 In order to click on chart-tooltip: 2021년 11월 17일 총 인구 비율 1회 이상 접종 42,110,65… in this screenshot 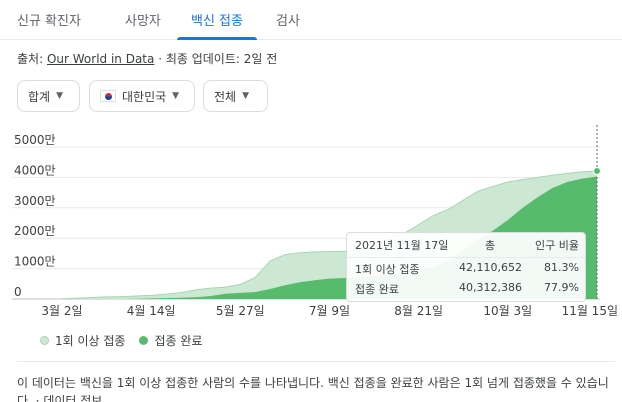, I will do `click(466, 267)`.